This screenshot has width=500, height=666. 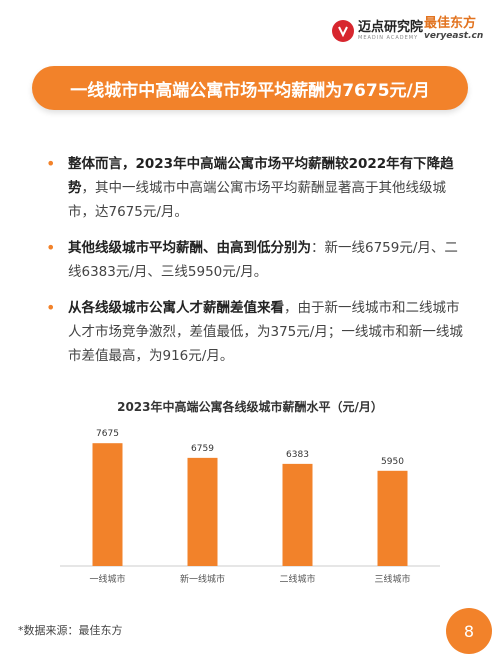 I want to click on page-title-bar: 一线城市中高端公寓市场平均薪酬为7675元/月, so click(x=250, y=88).